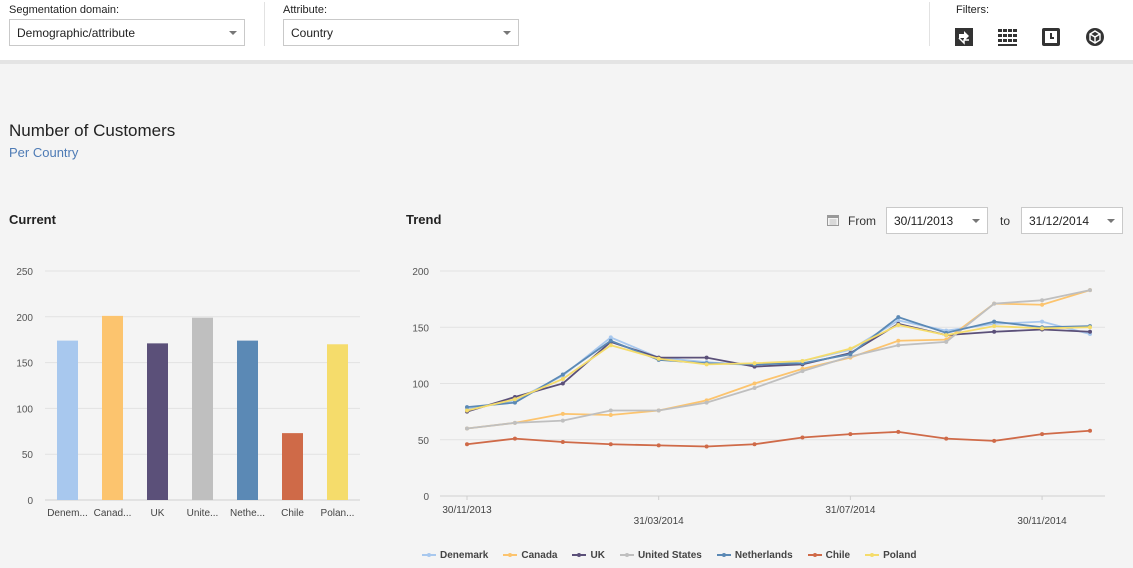  I want to click on attribute-select: Country, so click(401, 32).